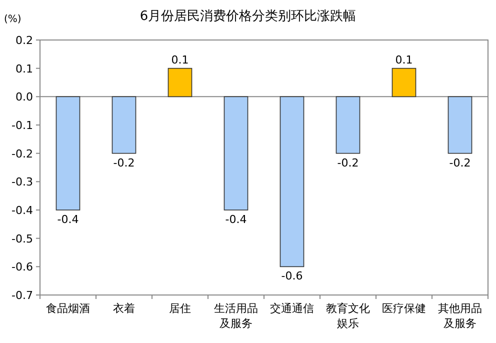 The image size is (496, 343). I want to click on y-tick-label: -0.7, so click(22, 295).